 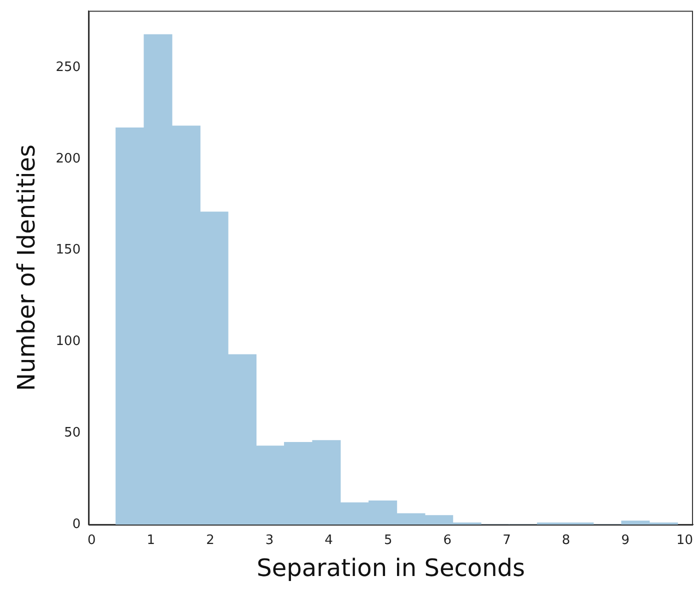 I want to click on x-tick-label: 3, so click(x=269, y=540).